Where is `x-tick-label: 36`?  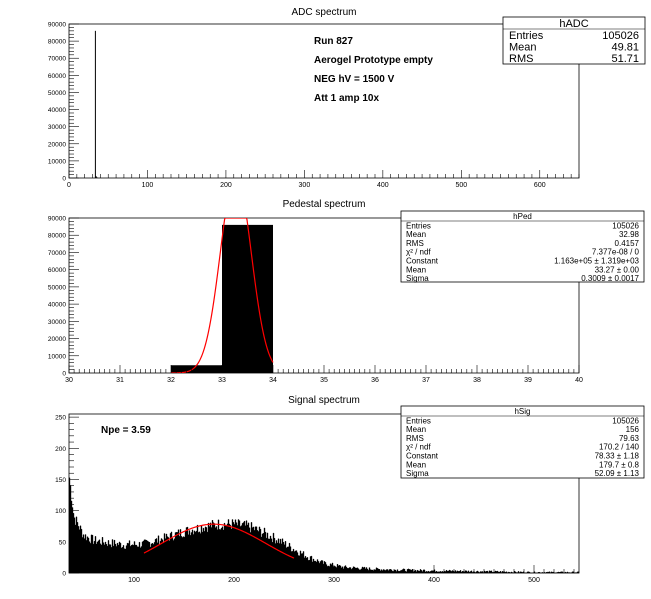
x-tick-label: 36 is located at coordinates (375, 380).